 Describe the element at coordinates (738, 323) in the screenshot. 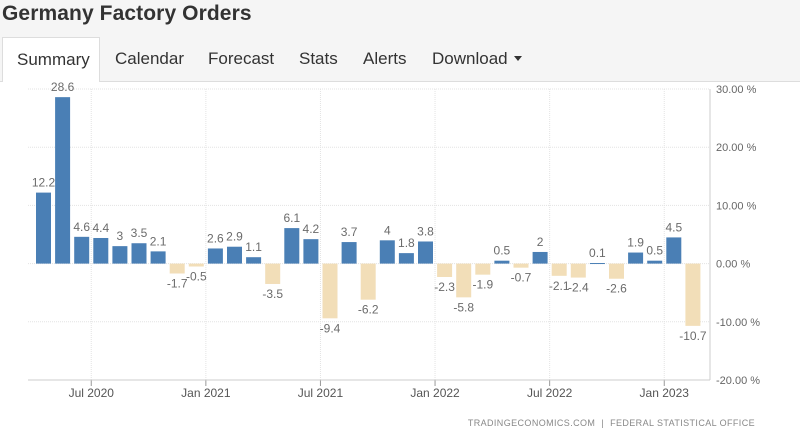

I see `y-tick-label: -10.00 %` at that location.